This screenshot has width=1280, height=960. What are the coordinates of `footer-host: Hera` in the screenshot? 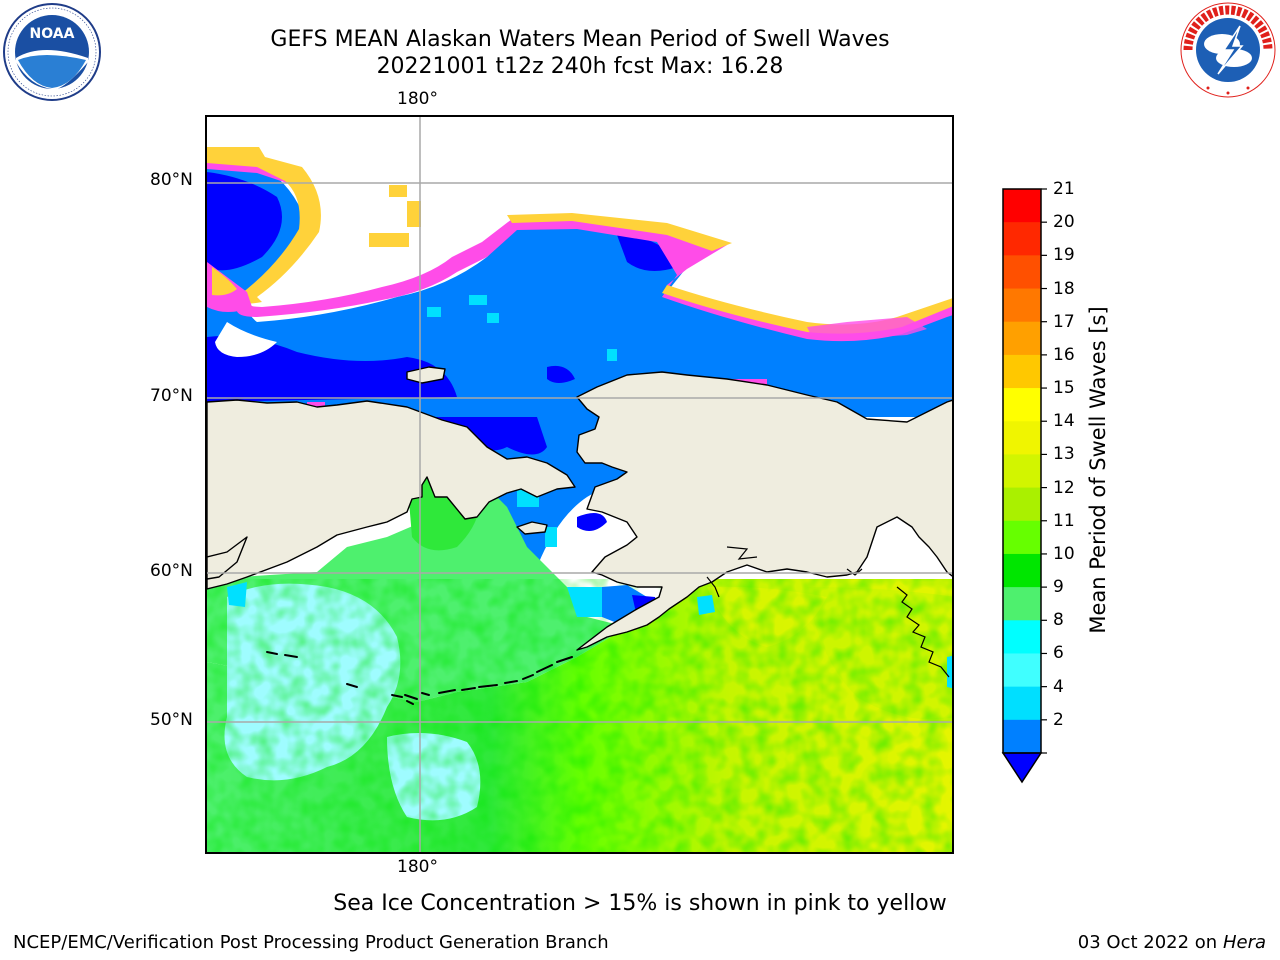 It's located at (1244, 942).